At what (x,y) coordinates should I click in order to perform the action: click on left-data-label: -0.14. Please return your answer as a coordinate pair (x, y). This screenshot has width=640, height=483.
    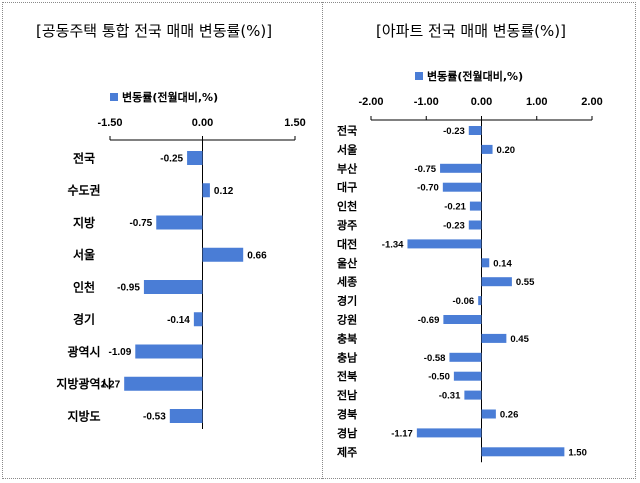
    Looking at the image, I should click on (178, 320).